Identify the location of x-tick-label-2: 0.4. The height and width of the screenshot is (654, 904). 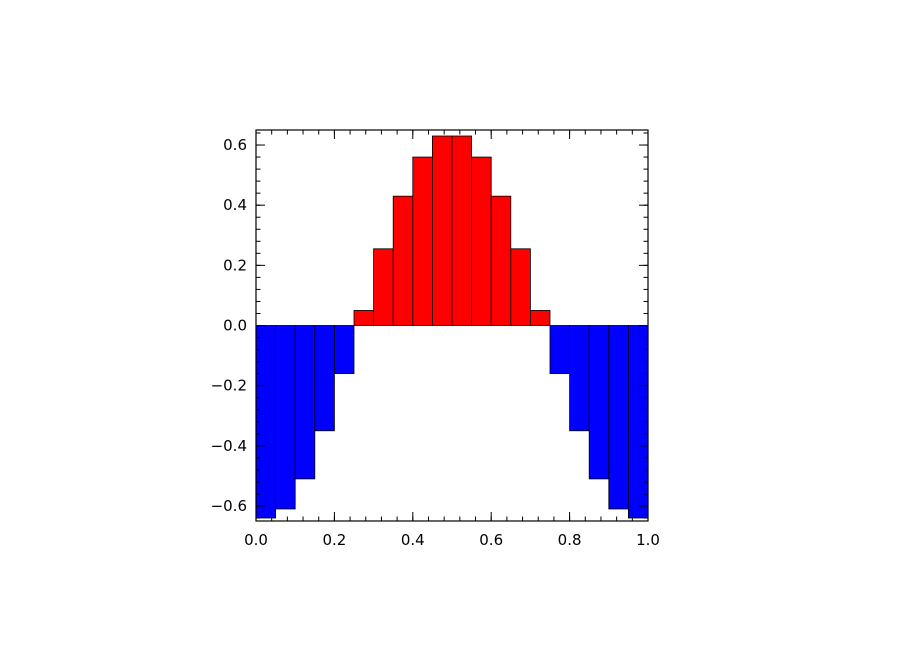
(413, 540).